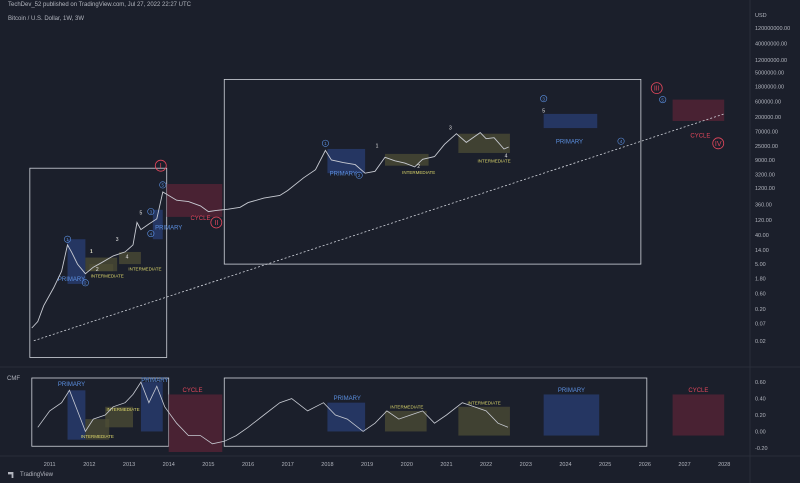  Describe the element at coordinates (724, 465) in the screenshot. I see `time-tick-label: 2028` at that location.